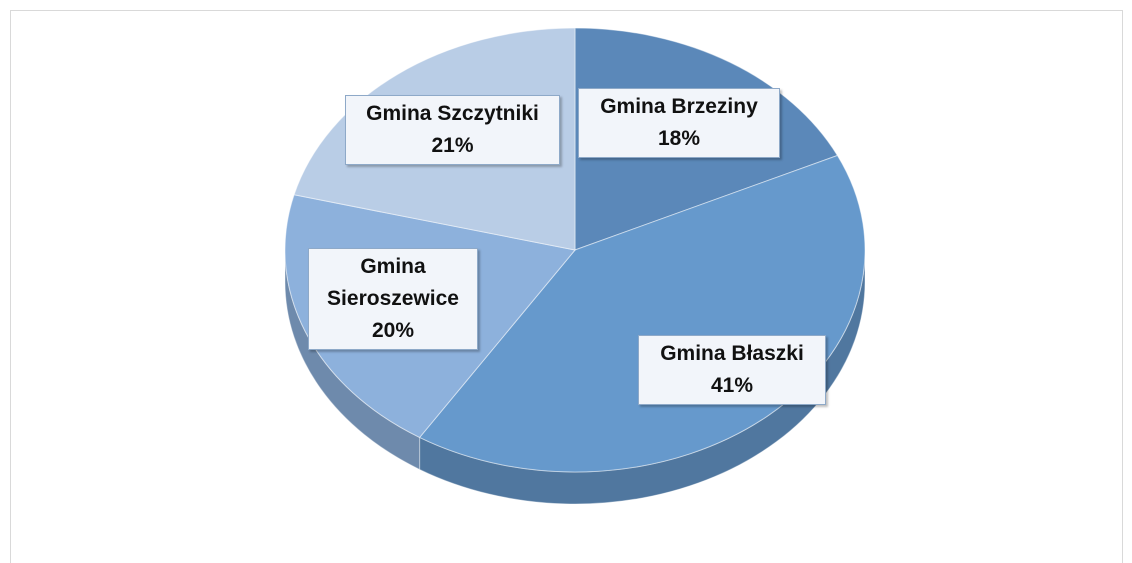 Image resolution: width=1132 pixels, height=563 pixels. I want to click on data-label: Gmina Sieroszewice 20%, so click(393, 299).